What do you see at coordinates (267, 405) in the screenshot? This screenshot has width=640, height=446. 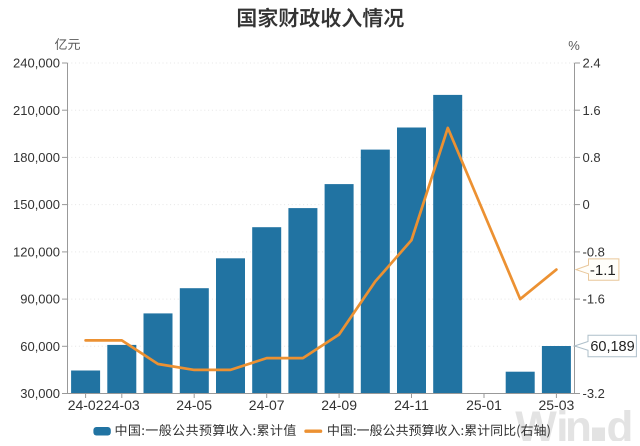 I see `svg-text: 24-07` at bounding box center [267, 405].